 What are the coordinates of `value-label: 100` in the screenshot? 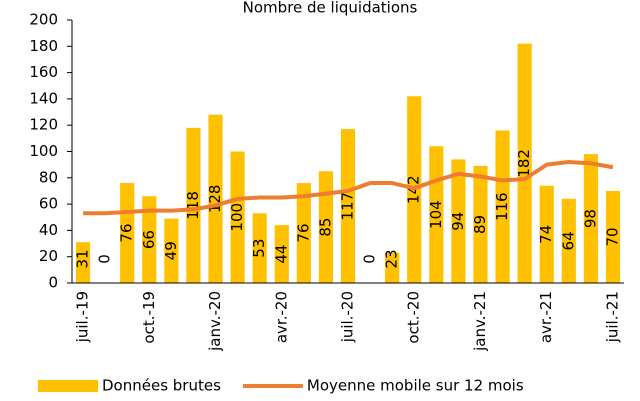 It's located at (237, 217).